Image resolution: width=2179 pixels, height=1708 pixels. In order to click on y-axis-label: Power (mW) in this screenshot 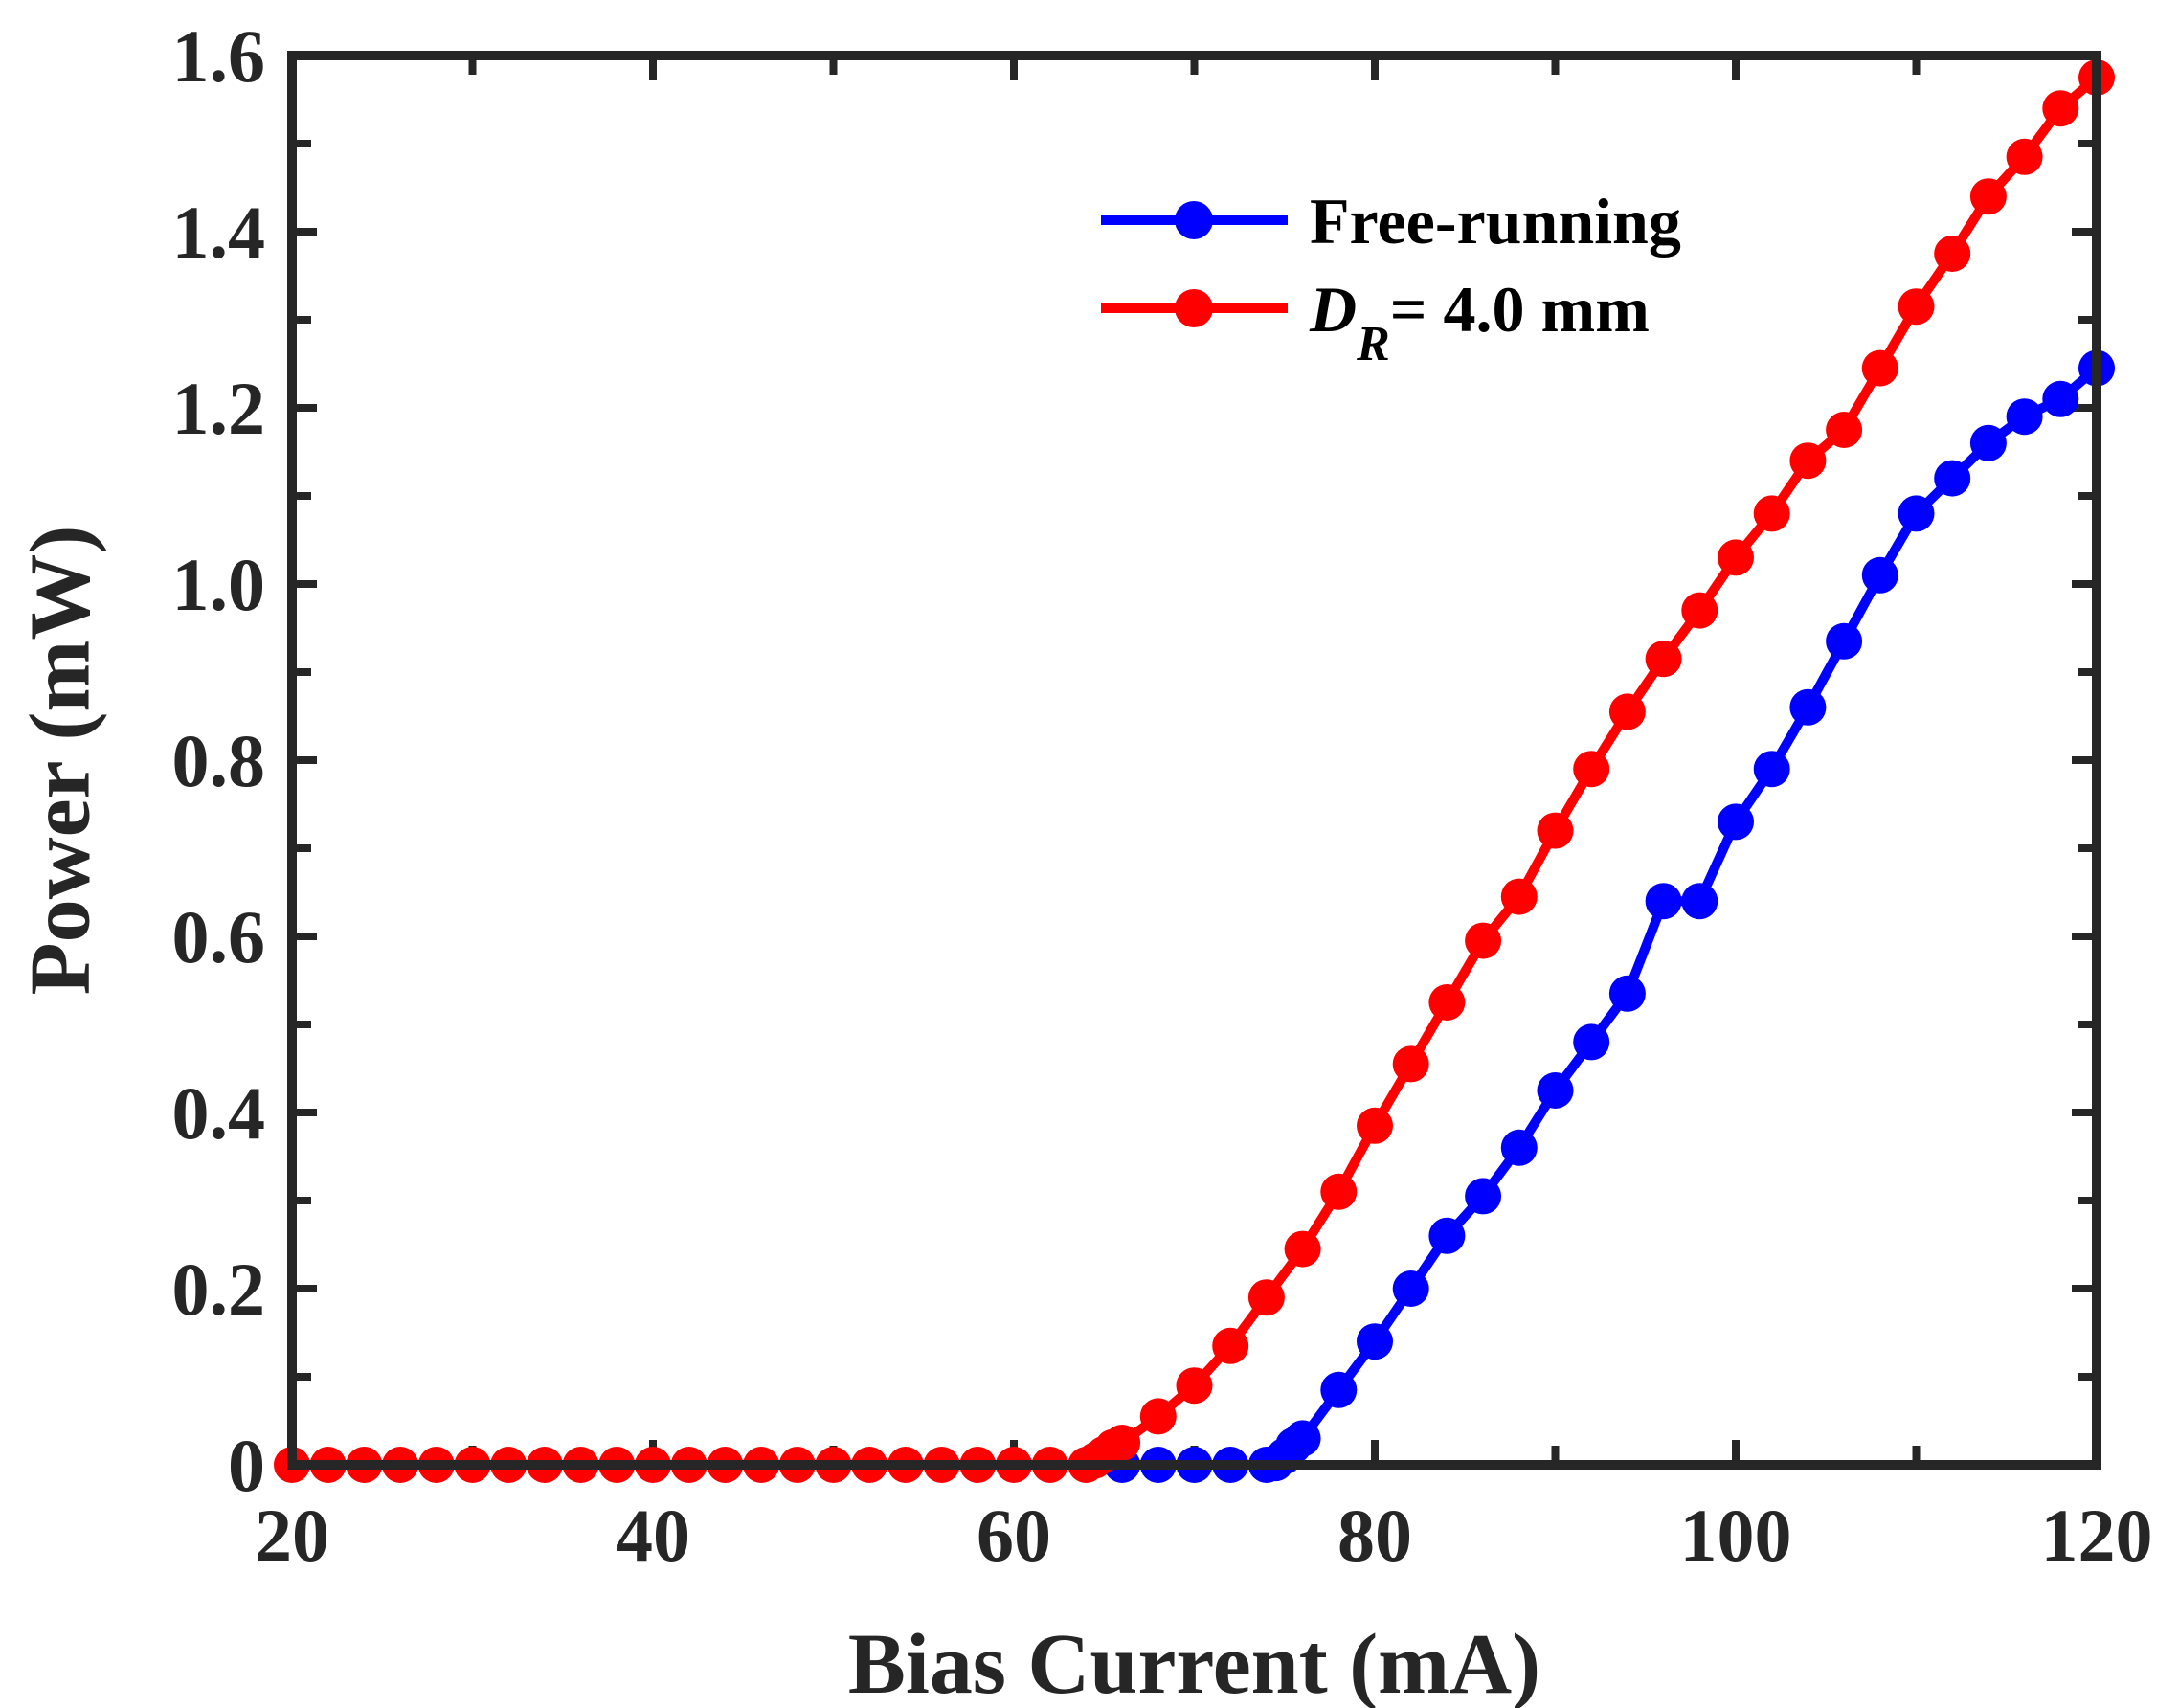, I will do `click(60, 761)`.